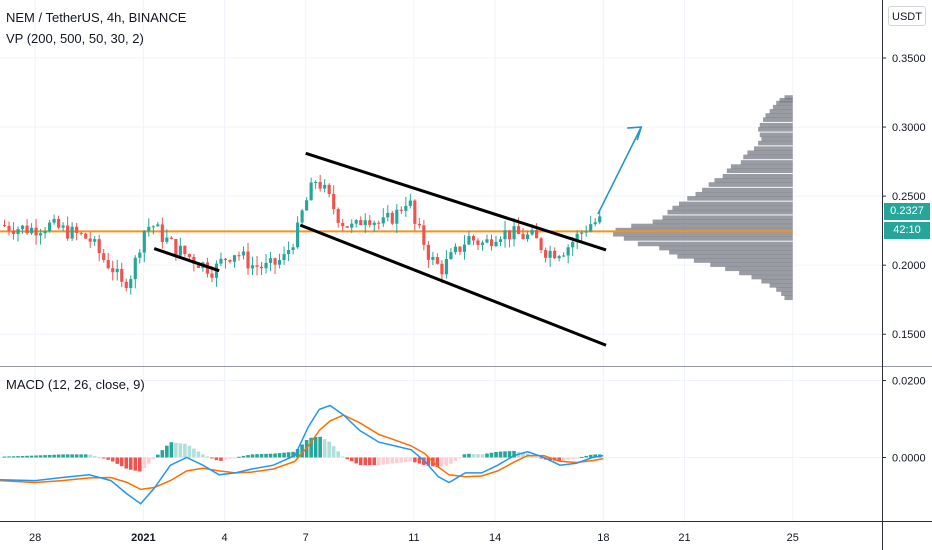 This screenshot has width=932, height=550. Describe the element at coordinates (909, 197) in the screenshot. I see `y-tick-label: 0.2500` at that location.